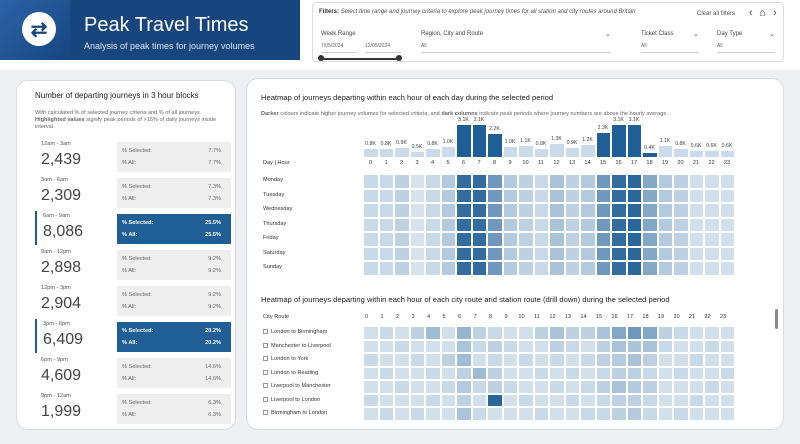 This screenshot has height=444, width=800. I want to click on chevron-left-icon: ‹, so click(751, 13).